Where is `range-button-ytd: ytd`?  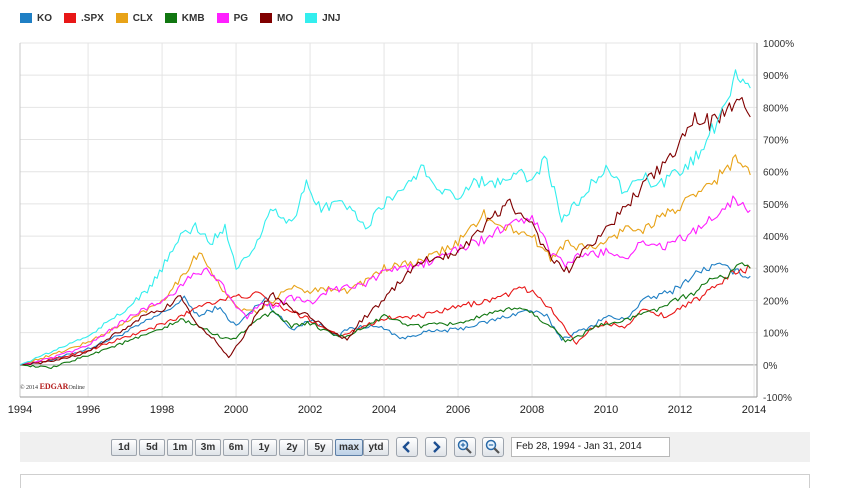
range-button-ytd: ytd is located at coordinates (376, 447).